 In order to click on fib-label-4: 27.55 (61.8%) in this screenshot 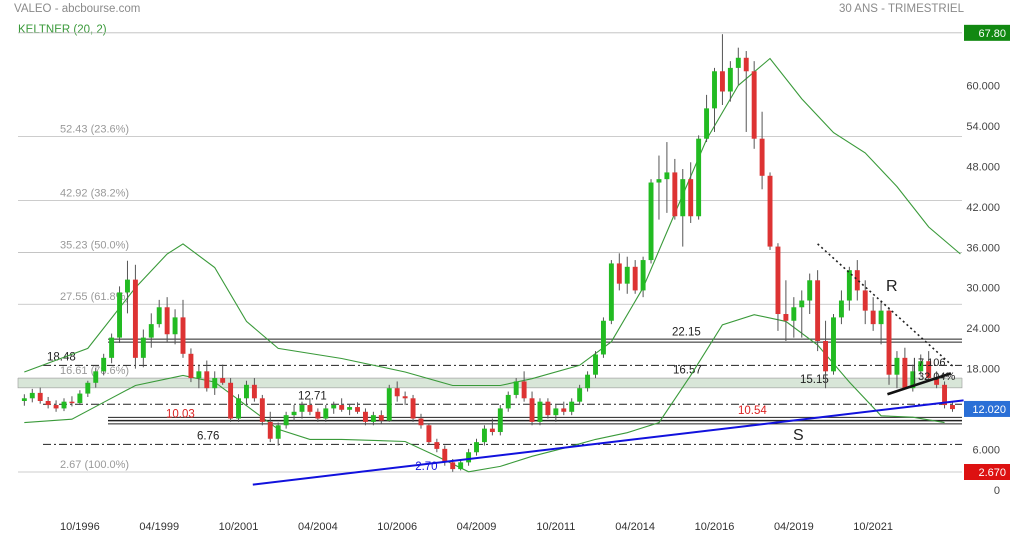, I will do `click(94, 297)`.